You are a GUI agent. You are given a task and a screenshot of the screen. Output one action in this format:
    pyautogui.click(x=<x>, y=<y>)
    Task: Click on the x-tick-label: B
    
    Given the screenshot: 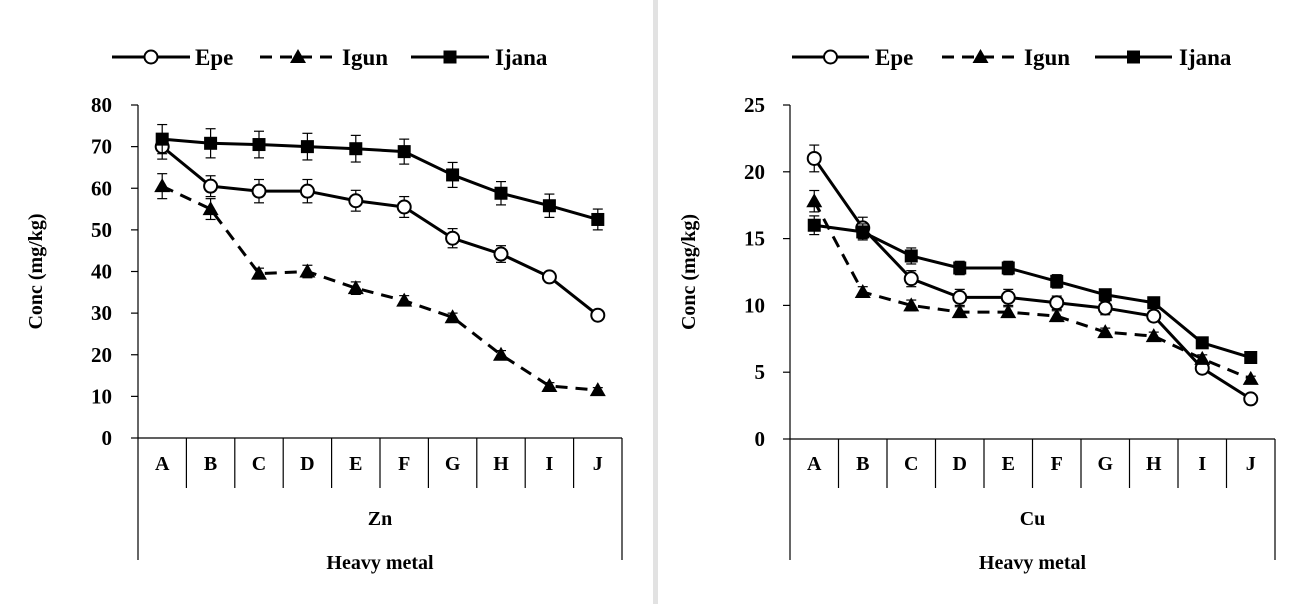 What is the action you would take?
    pyautogui.click(x=862, y=464)
    